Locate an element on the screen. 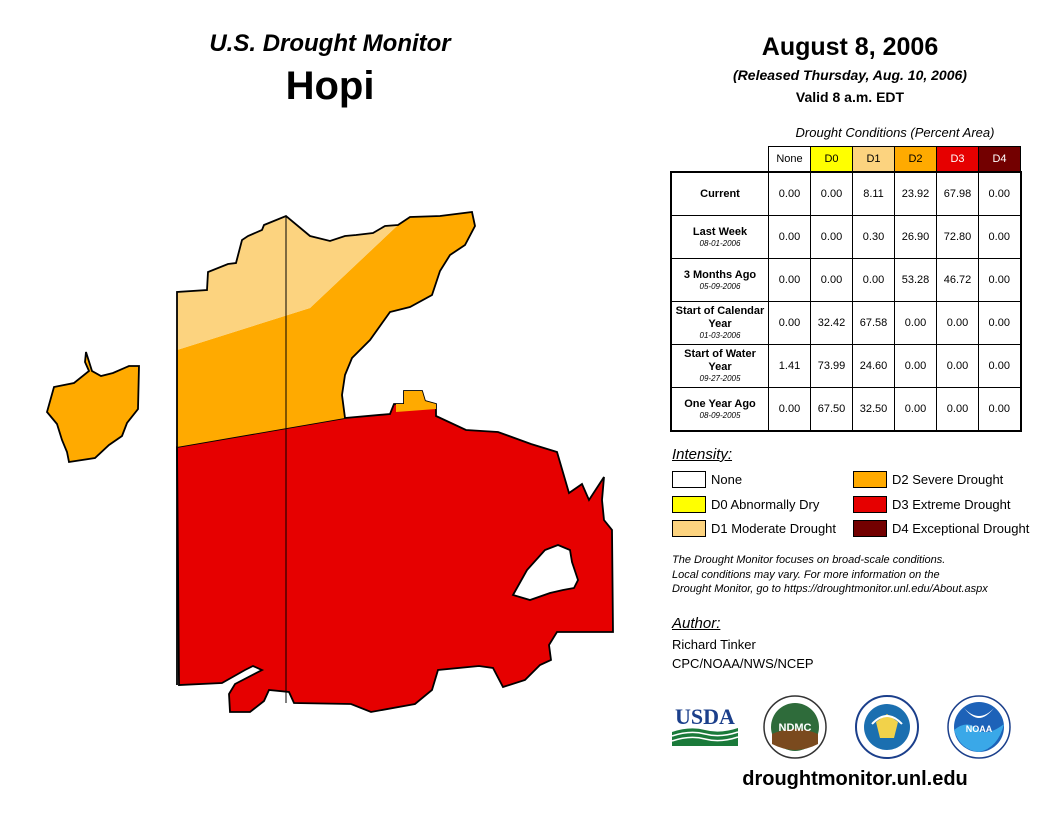  row-label: 3 Months Ago 05-09-2006 is located at coordinates (719, 280).